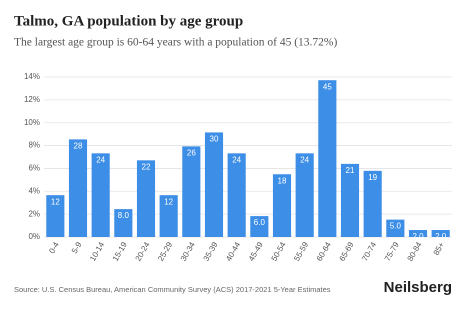  Describe the element at coordinates (369, 251) in the screenshot. I see `x-tick-label: 70-74` at that location.